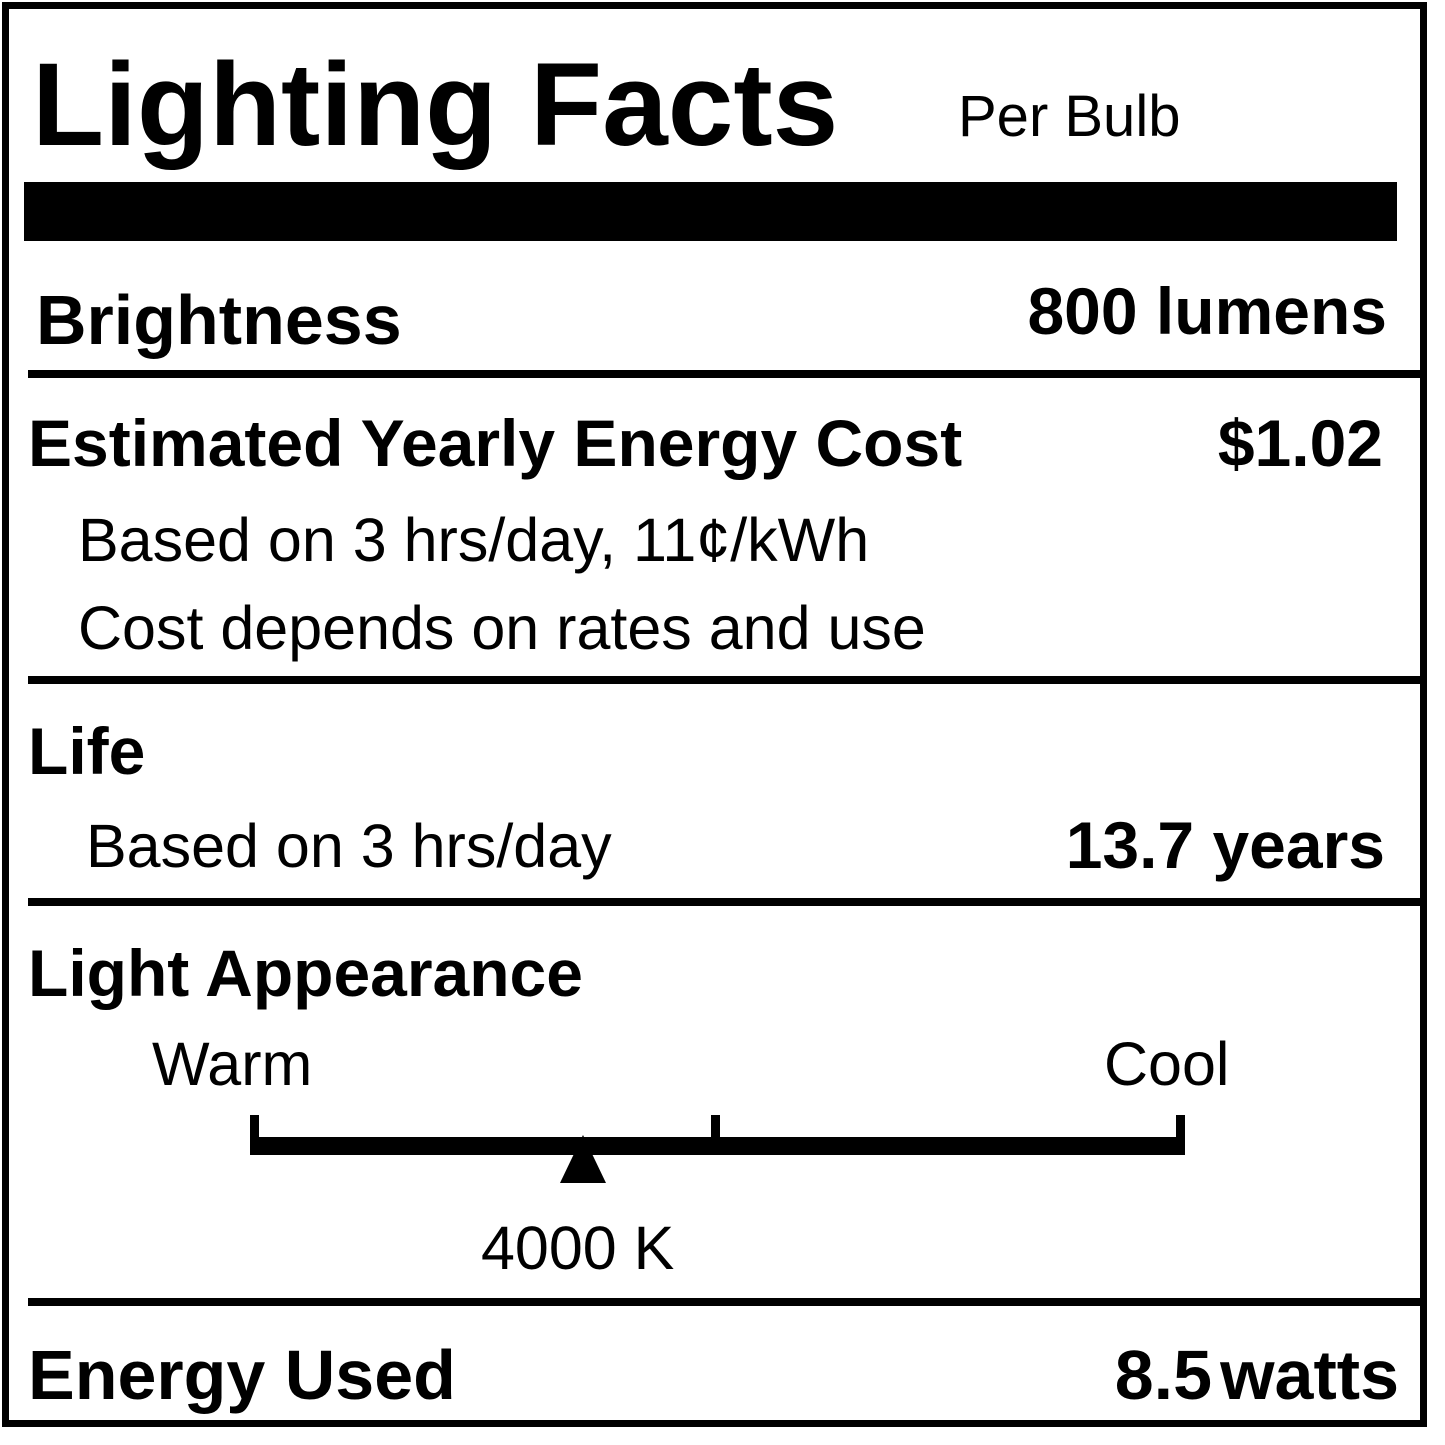  What do you see at coordinates (502, 628) in the screenshot?
I see `cost-note-2: Cost depends on rates and use` at bounding box center [502, 628].